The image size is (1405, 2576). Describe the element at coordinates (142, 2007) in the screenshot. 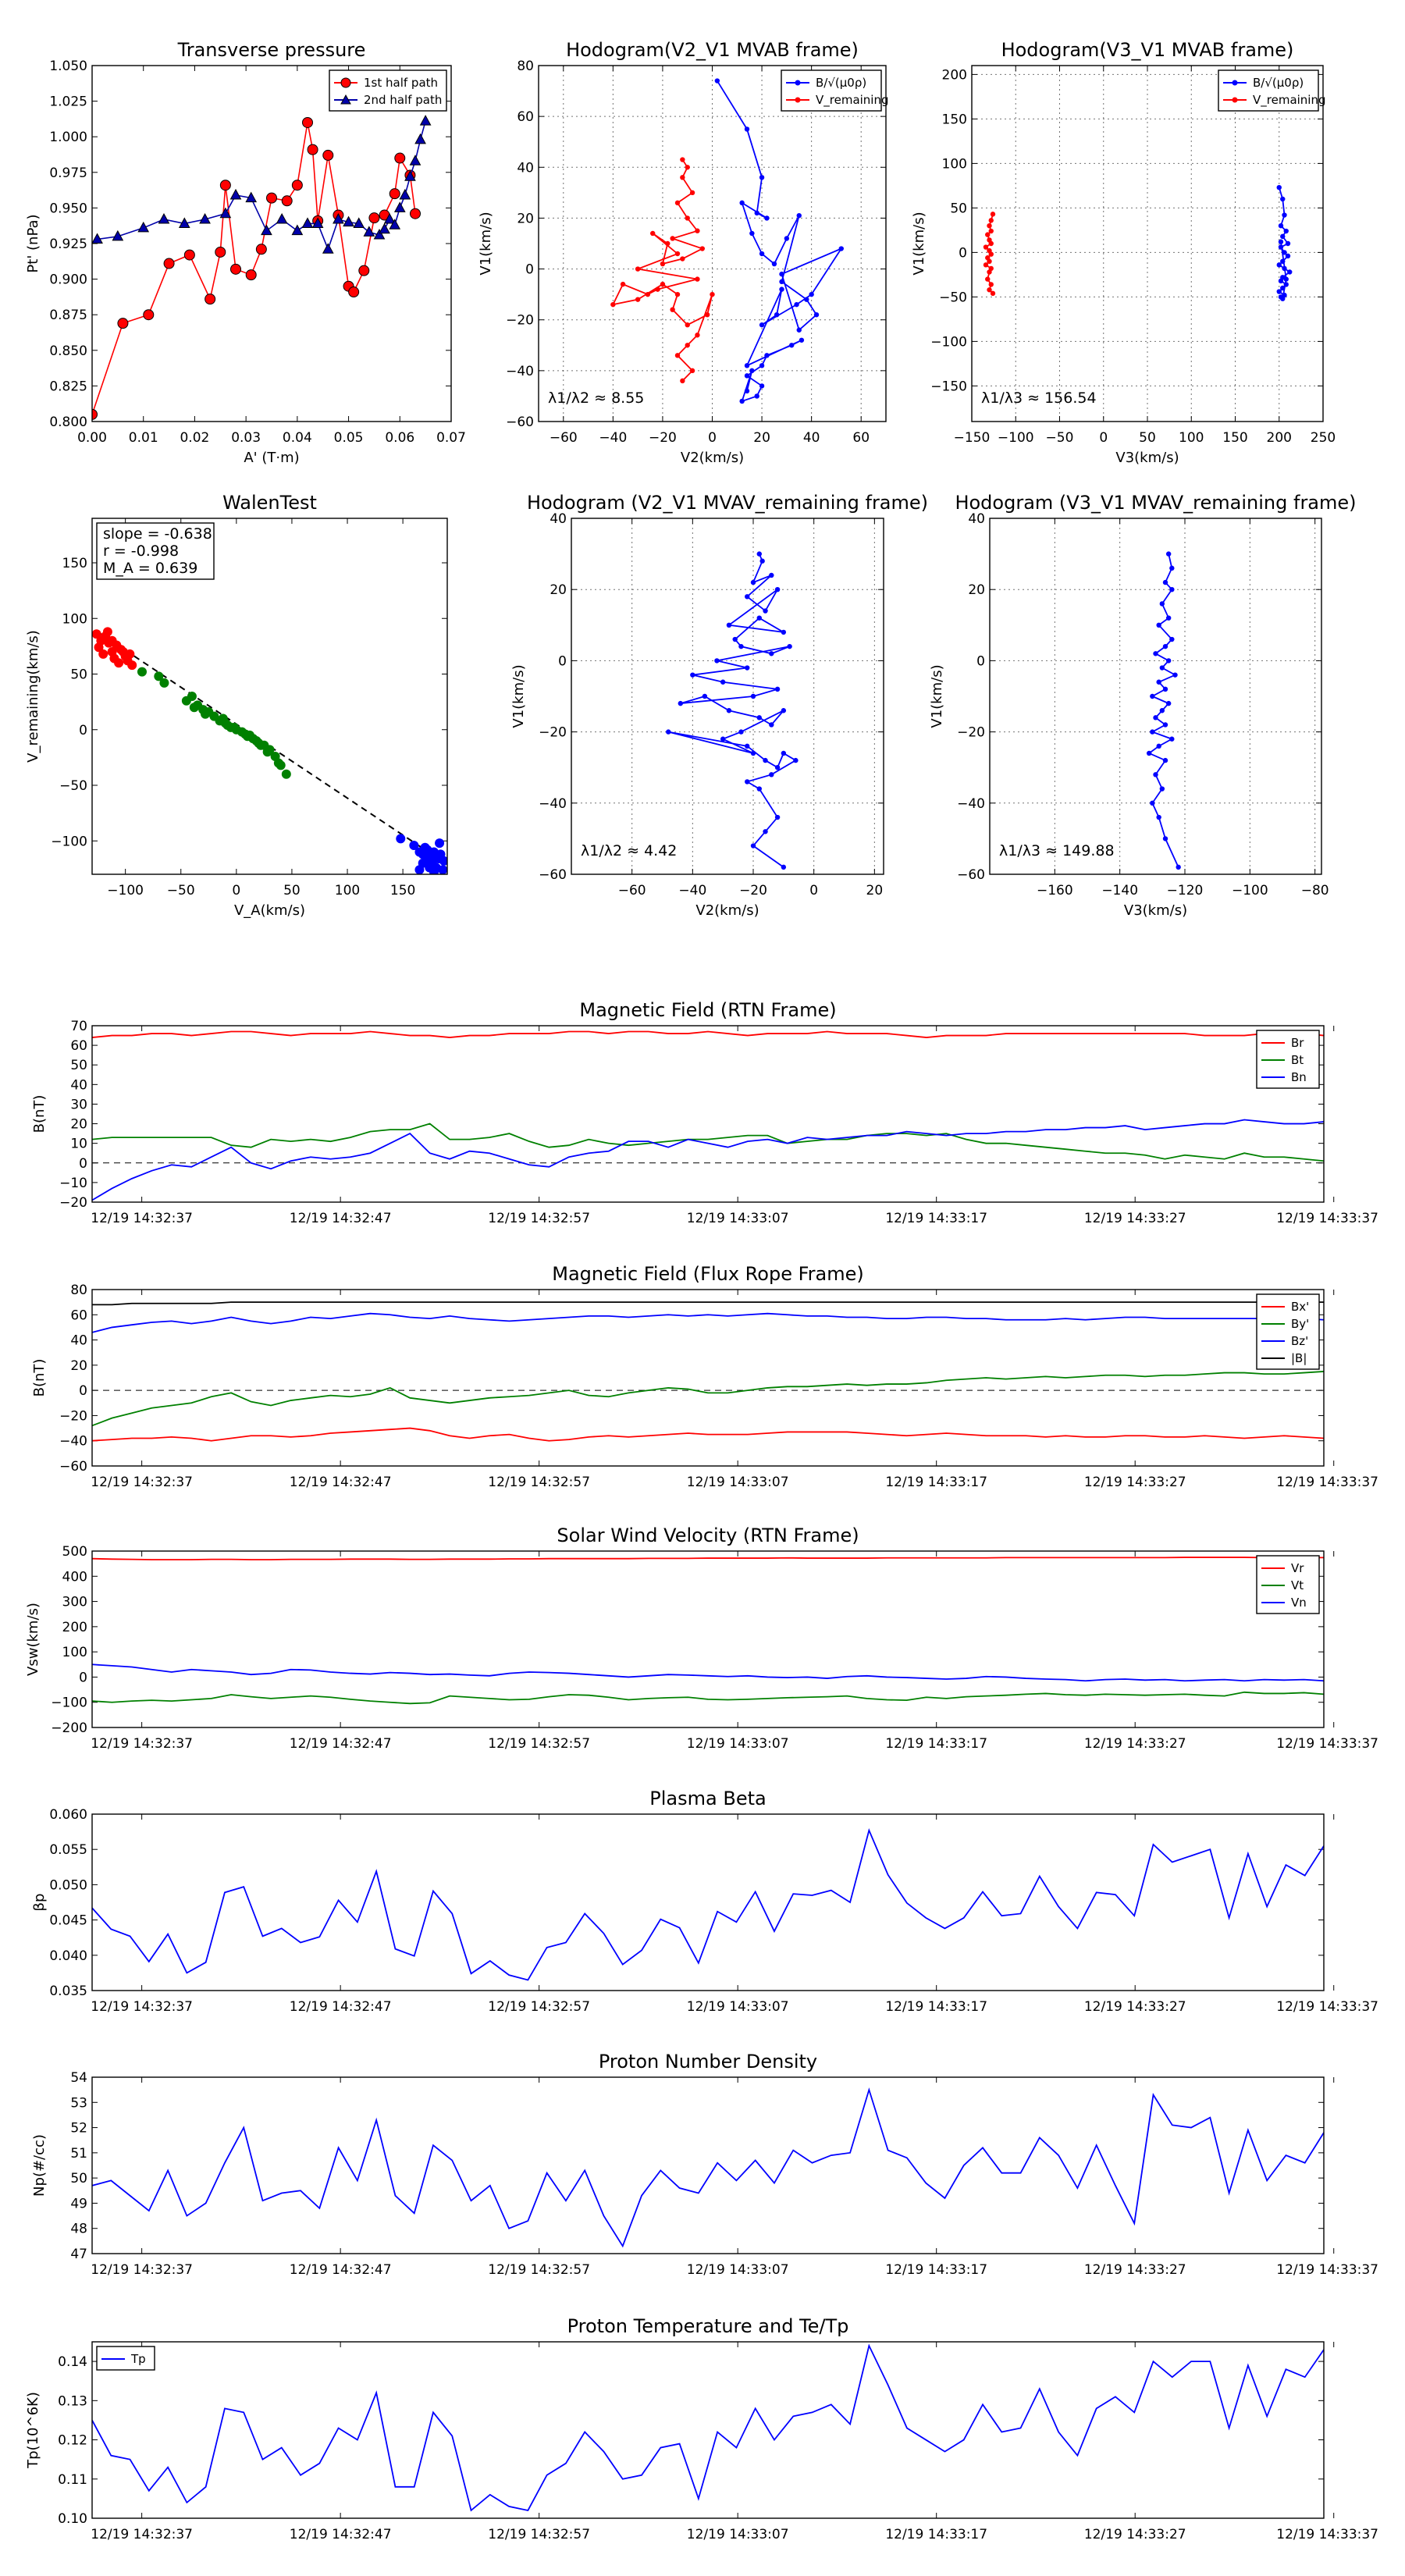

I see `x-tick-label: 12/19 14:32:37` at that location.